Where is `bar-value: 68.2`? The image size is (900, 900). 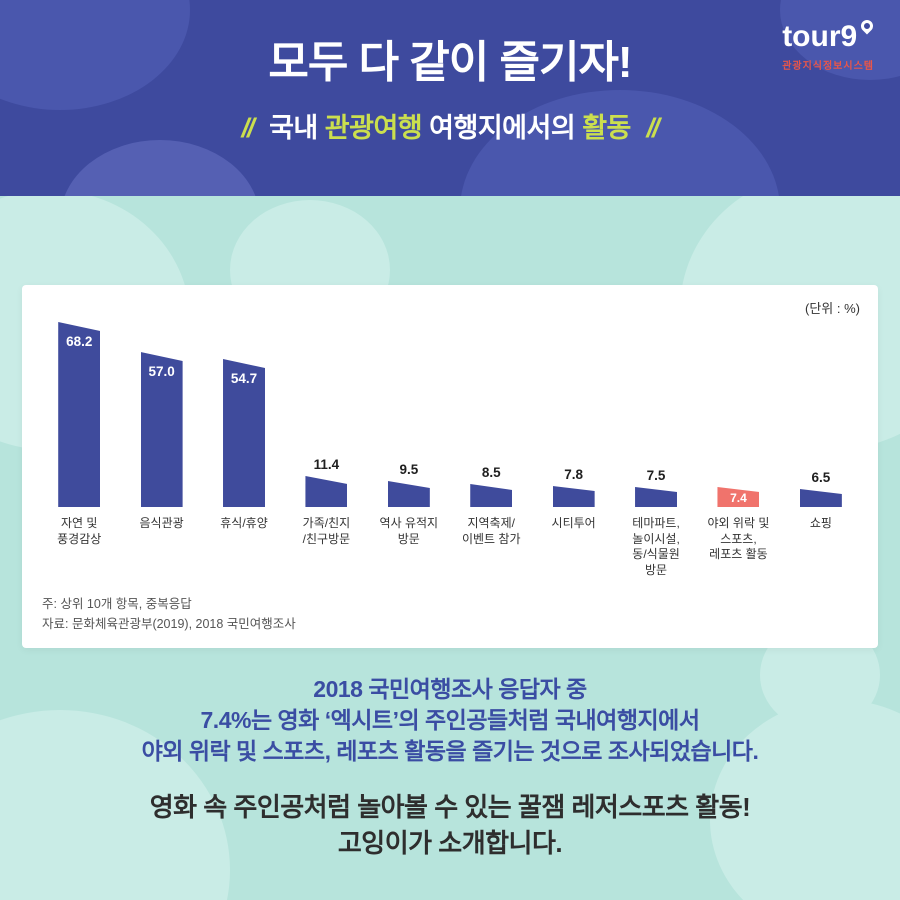 bar-value: 68.2 is located at coordinates (79, 341).